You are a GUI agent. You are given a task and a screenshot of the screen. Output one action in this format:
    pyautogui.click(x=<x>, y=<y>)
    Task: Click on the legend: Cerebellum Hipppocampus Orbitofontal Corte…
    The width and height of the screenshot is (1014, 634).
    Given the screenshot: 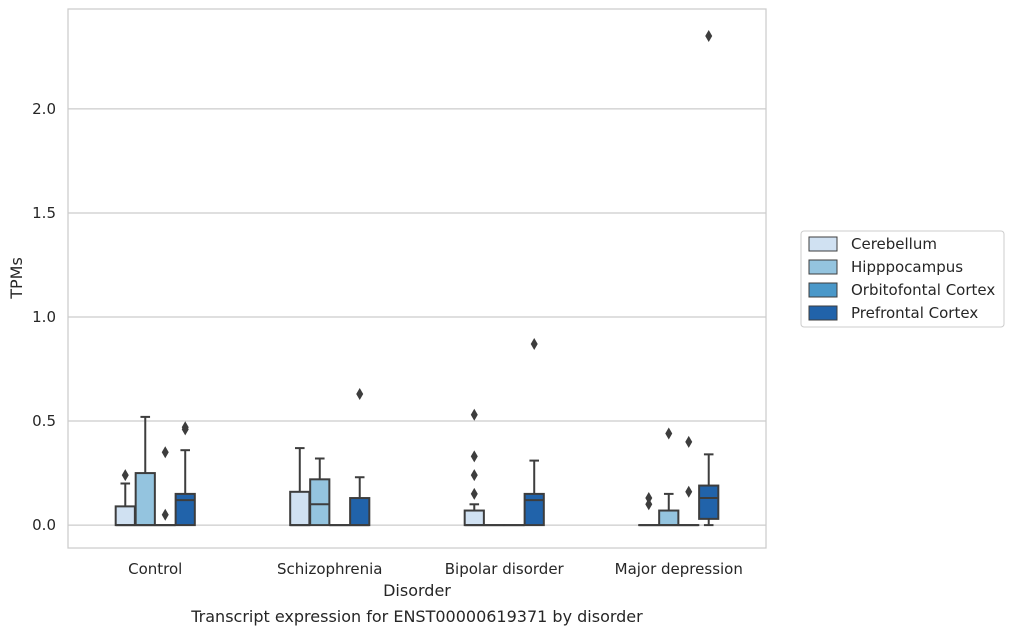 What is the action you would take?
    pyautogui.click(x=902, y=279)
    